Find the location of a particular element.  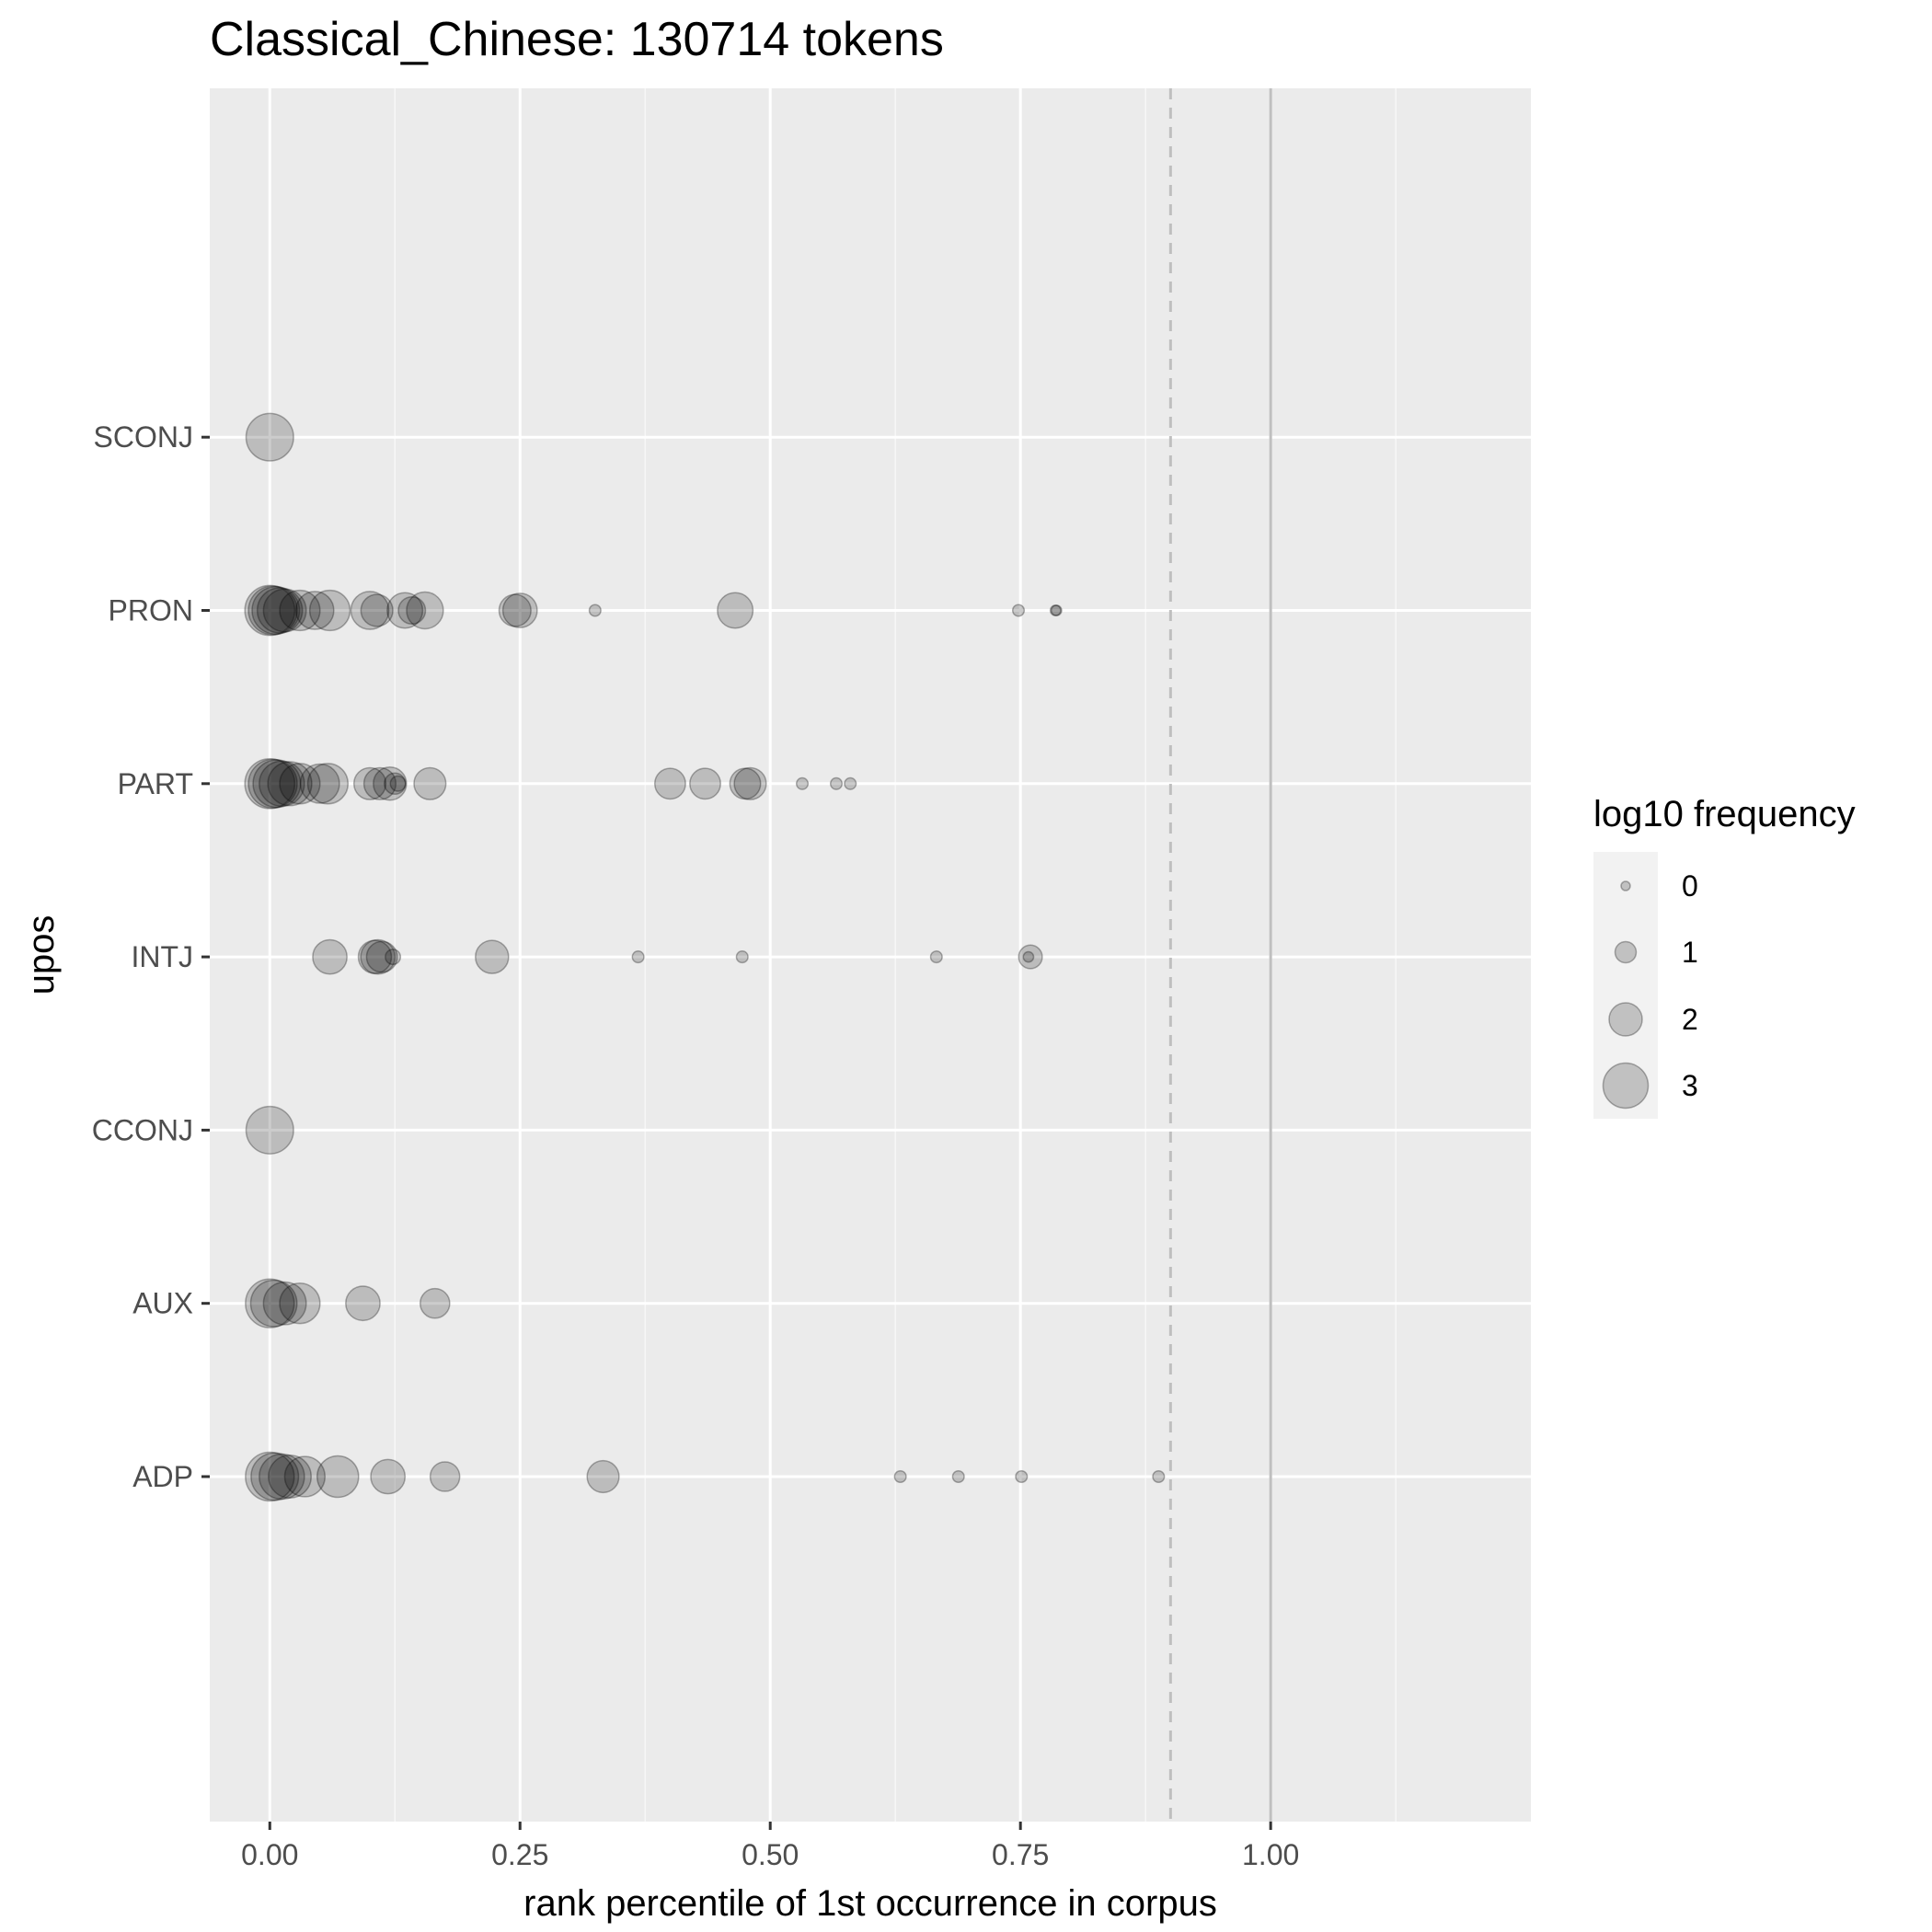

x-tick-label: 0.75 is located at coordinates (1020, 1854).